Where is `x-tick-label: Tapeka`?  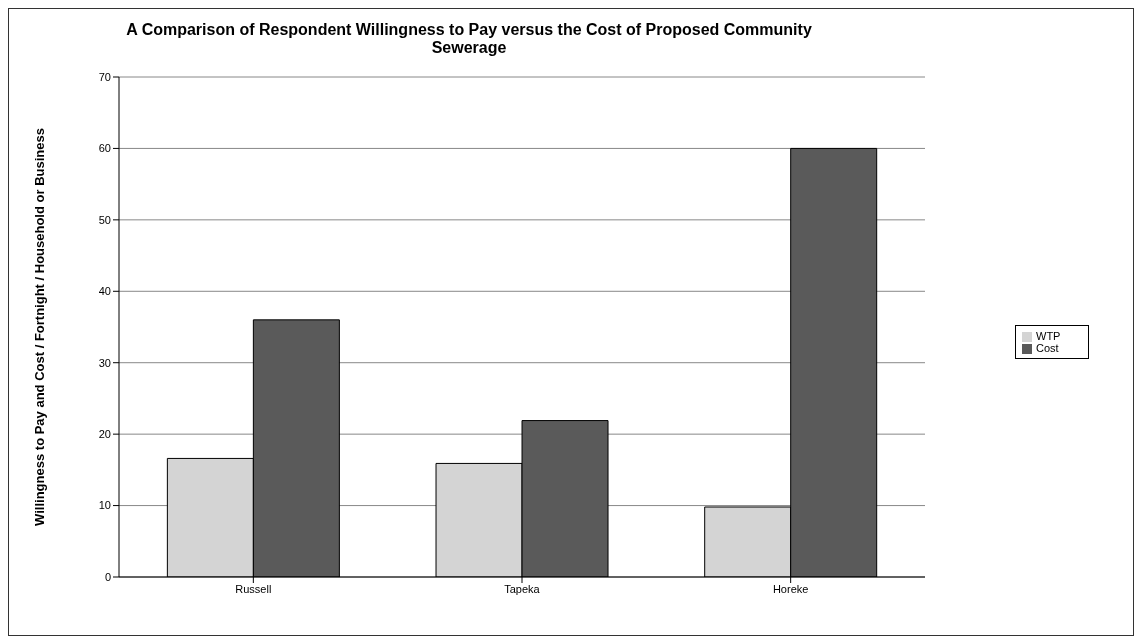 x-tick-label: Tapeka is located at coordinates (522, 588).